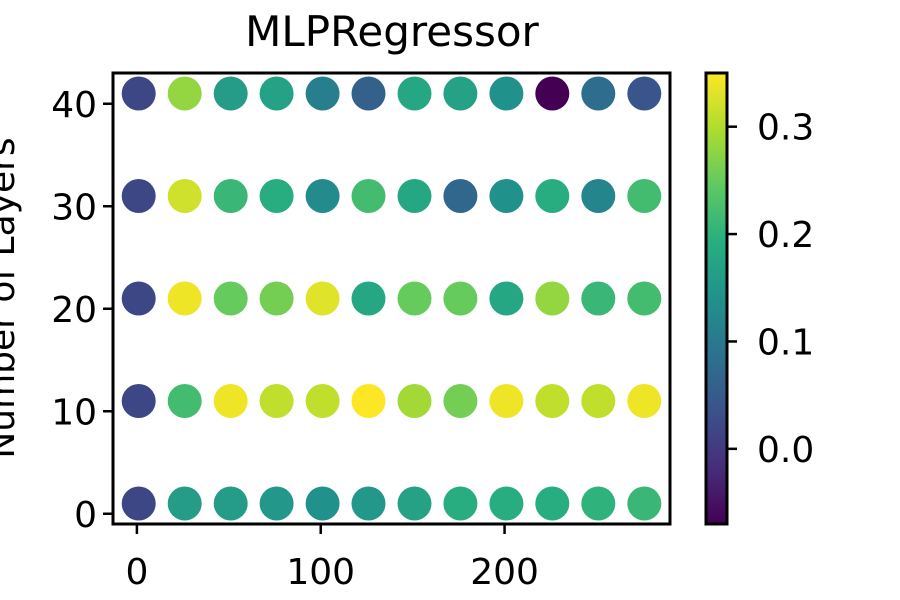 Image resolution: width=900 pixels, height=600 pixels. What do you see at coordinates (785, 128) in the screenshot?
I see `colorbar-tick-label: 0.3` at bounding box center [785, 128].